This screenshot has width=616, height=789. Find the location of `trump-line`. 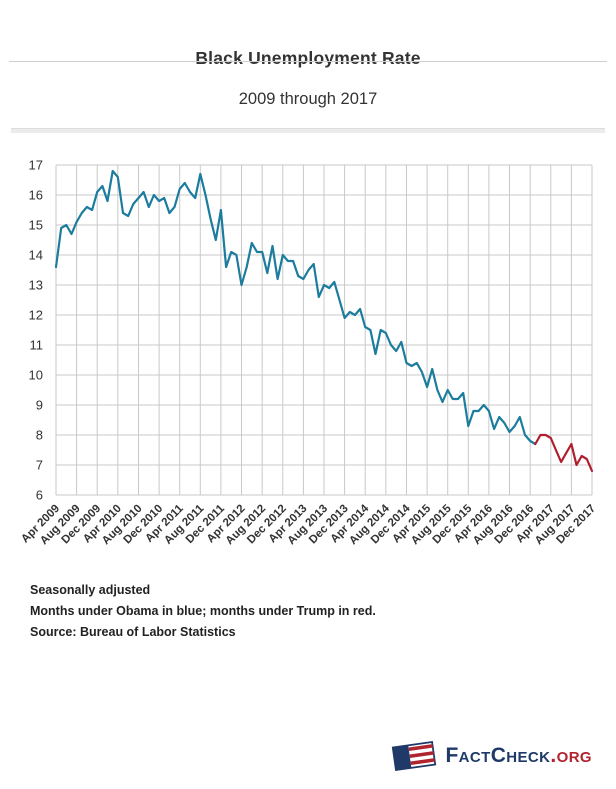

trump-line is located at coordinates (564, 453).